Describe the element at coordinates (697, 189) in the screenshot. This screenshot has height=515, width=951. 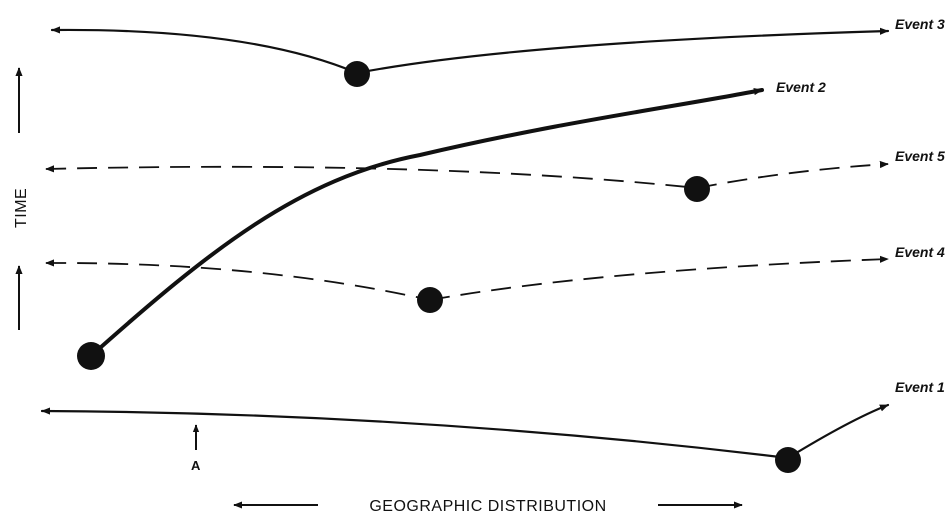
I see `event-5-origin-dot` at that location.